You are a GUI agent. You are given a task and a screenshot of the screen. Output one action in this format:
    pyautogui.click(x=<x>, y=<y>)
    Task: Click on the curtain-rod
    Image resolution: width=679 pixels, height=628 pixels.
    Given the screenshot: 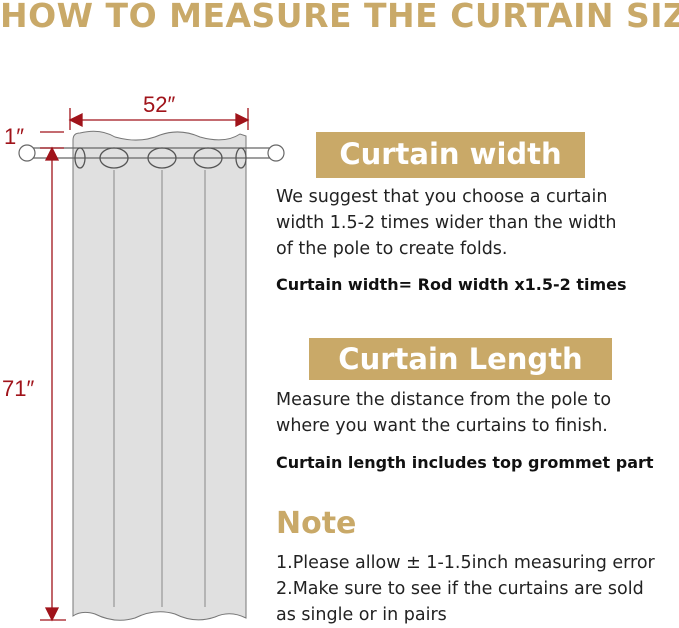 What is the action you would take?
    pyautogui.click(x=151, y=153)
    